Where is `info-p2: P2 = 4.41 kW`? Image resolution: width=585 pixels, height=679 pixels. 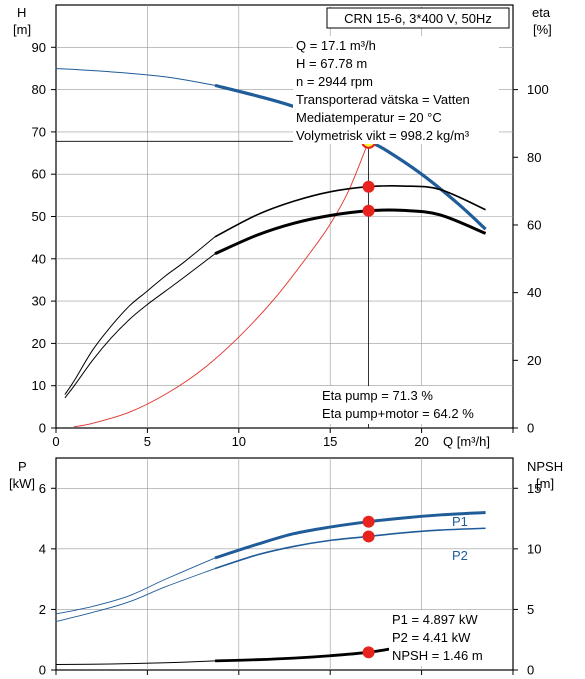
info-p2: P2 = 4.41 kW is located at coordinates (431, 637).